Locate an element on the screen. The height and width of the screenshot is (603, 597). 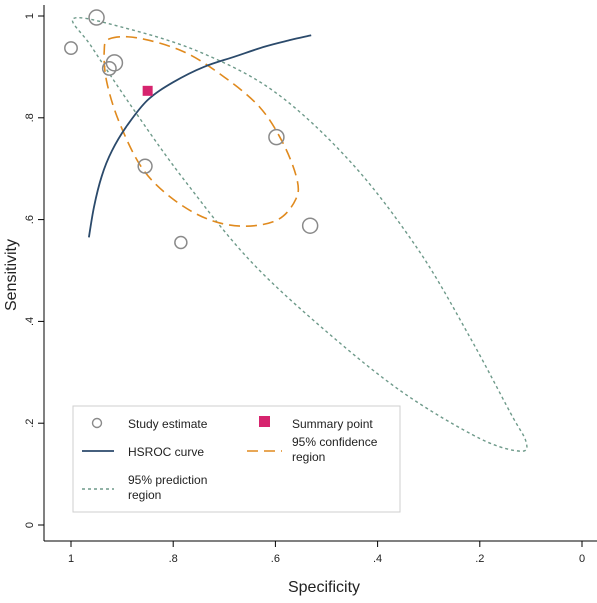
y-tick-label: .6 is located at coordinates (30, 219).